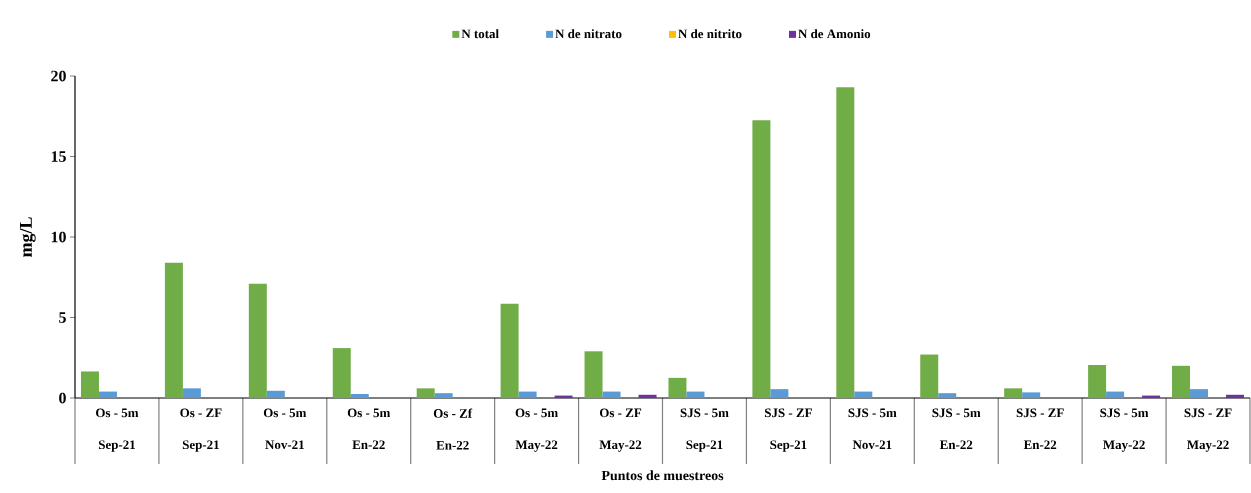  What do you see at coordinates (62, 317) in the screenshot?
I see `y-tick-label: 5` at bounding box center [62, 317].